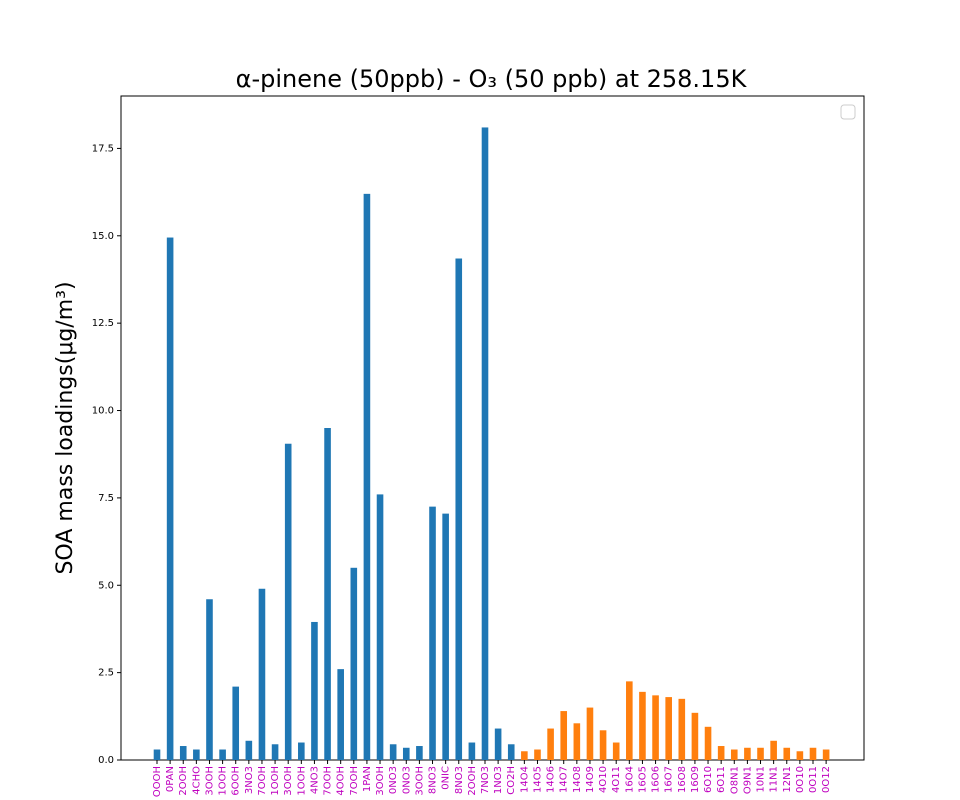  What do you see at coordinates (537, 779) in the screenshot?
I see `x-tick-label: 14O5` at bounding box center [537, 779].